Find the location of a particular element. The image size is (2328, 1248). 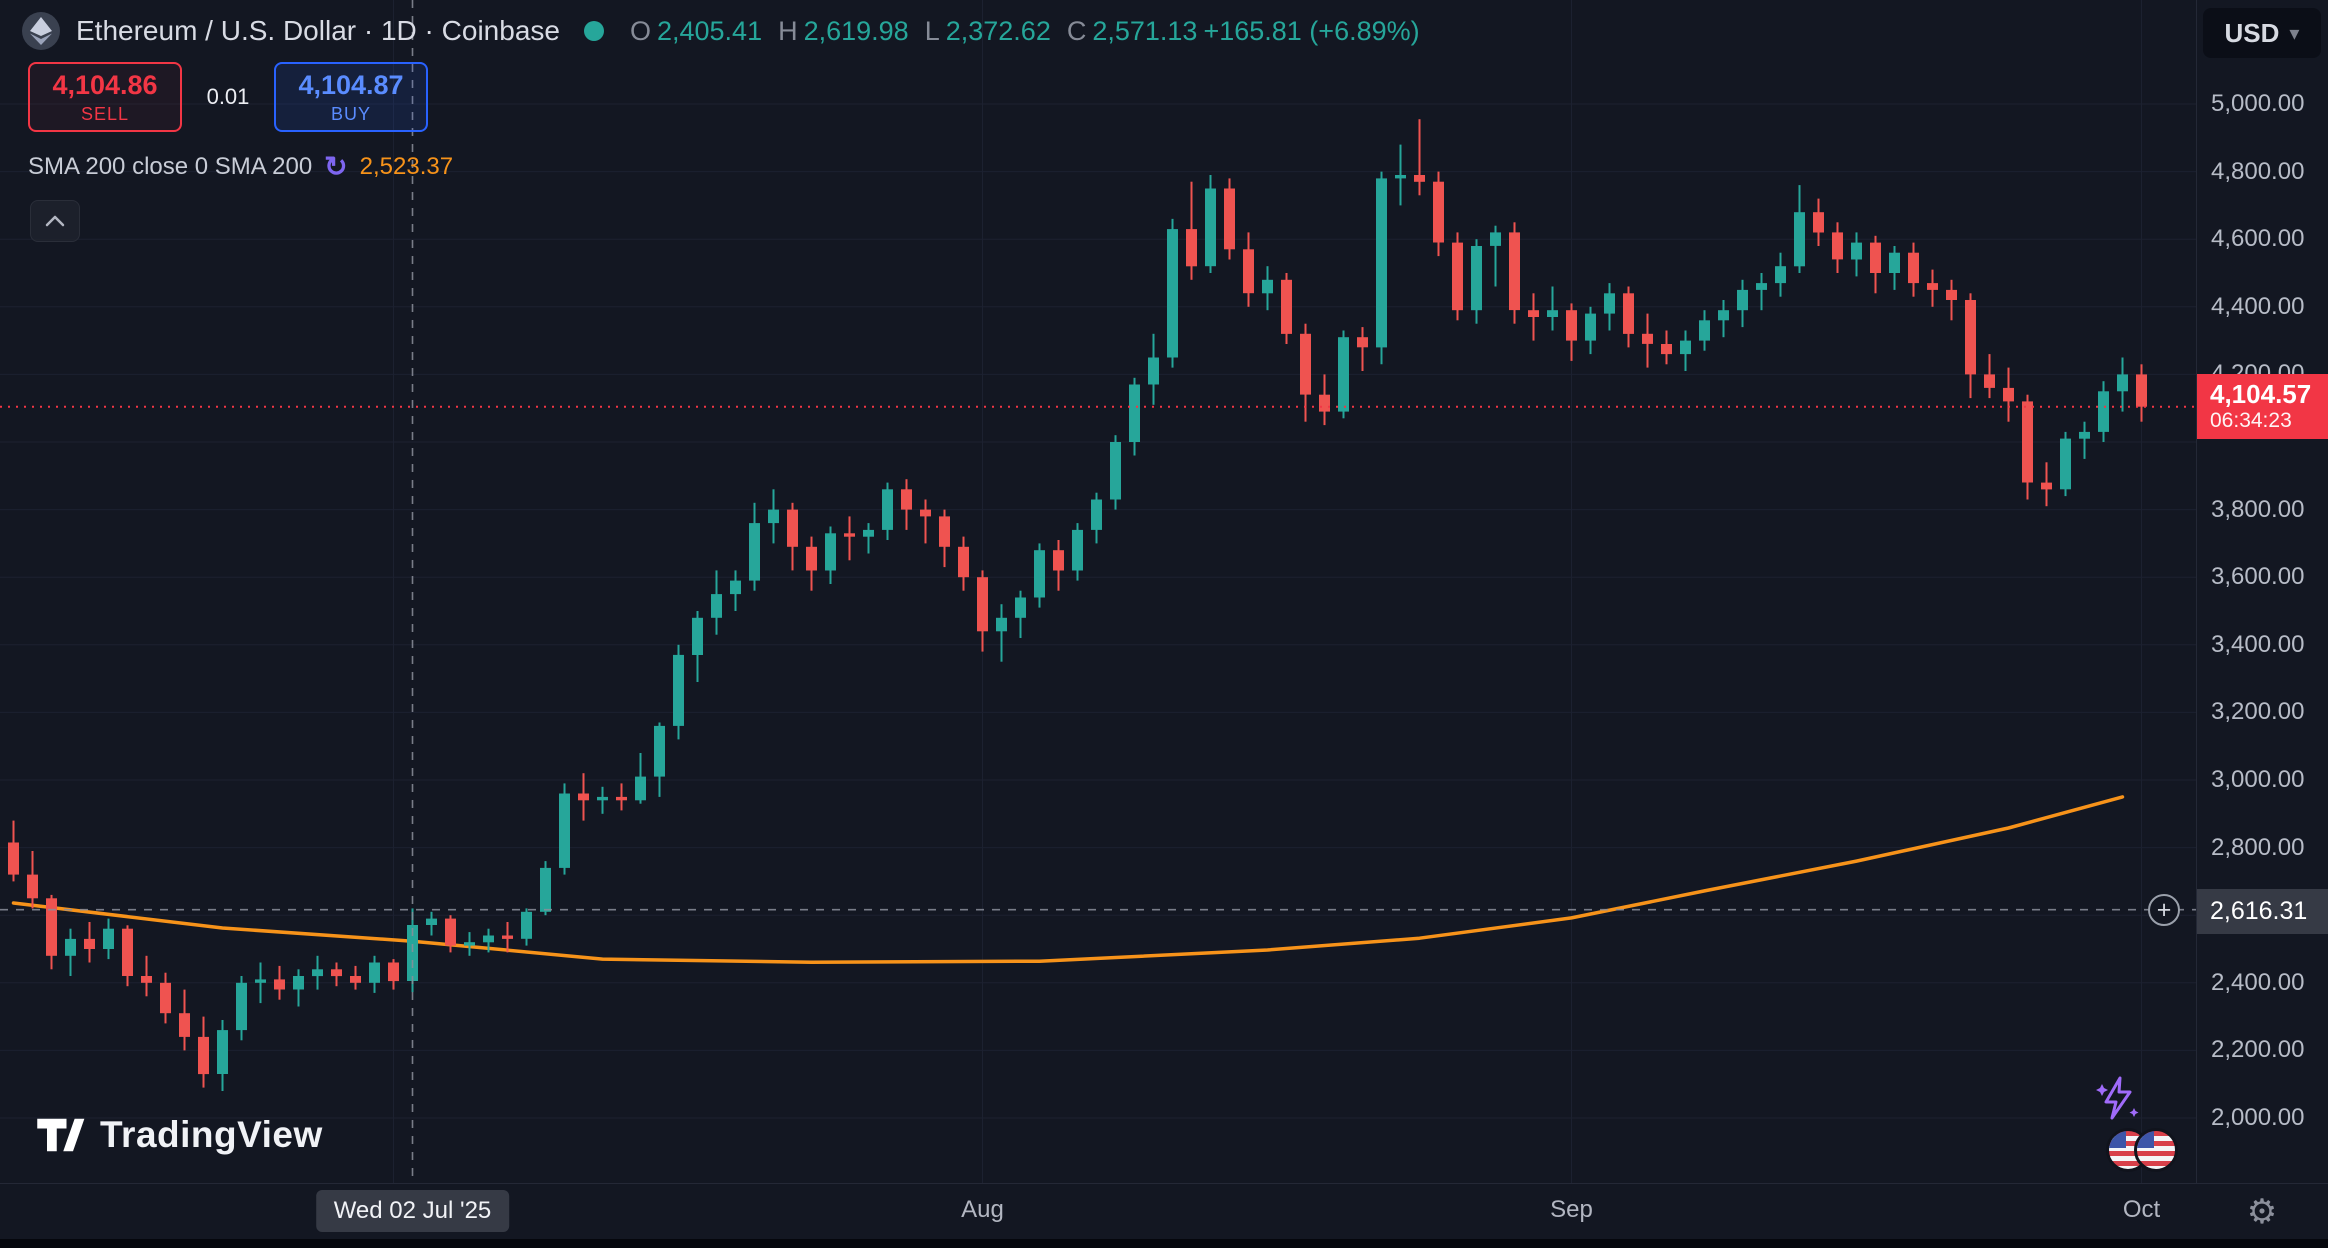

currency-flags is located at coordinates (2142, 1150).